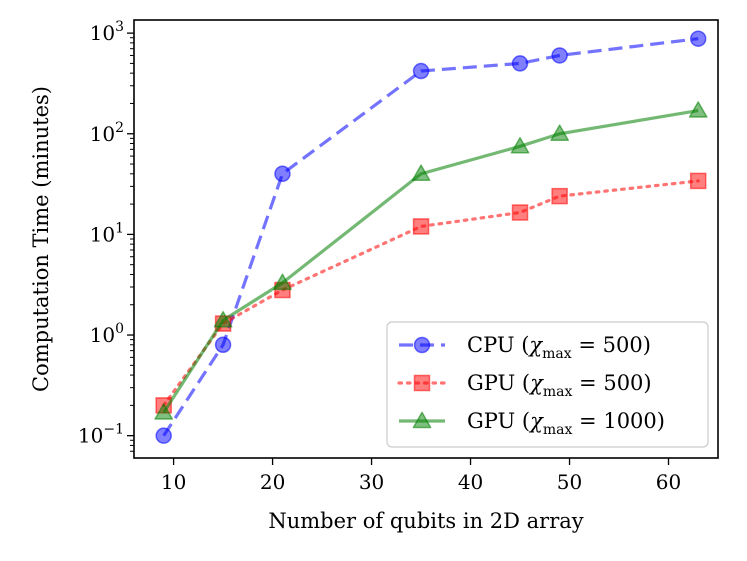 Image resolution: width=747 pixels, height=561 pixels. I want to click on legend-label: GPU (χmax = 500), so click(559, 385).